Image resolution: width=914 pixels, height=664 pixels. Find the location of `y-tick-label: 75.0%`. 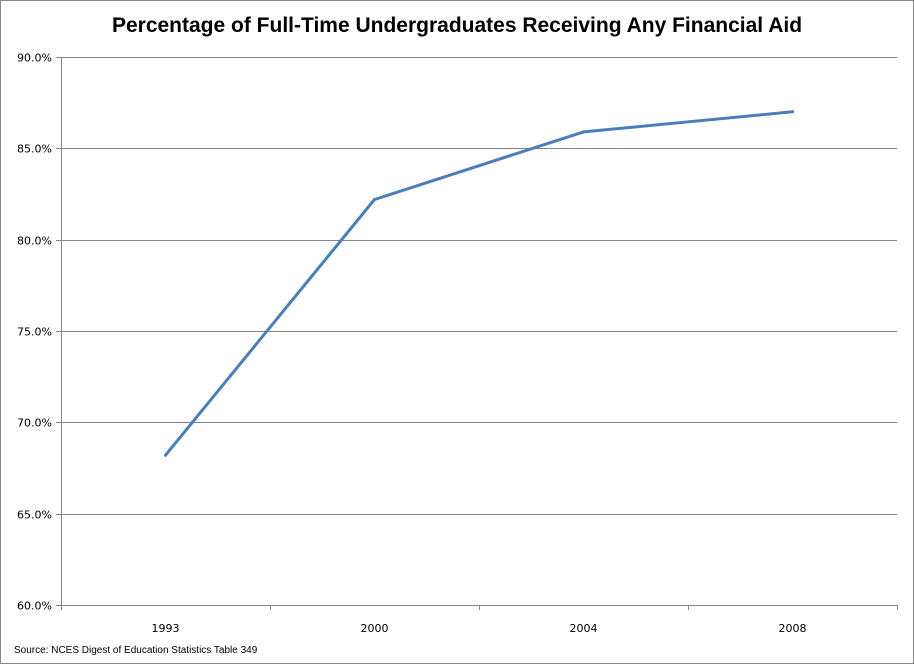

y-tick-label: 75.0% is located at coordinates (34, 332).